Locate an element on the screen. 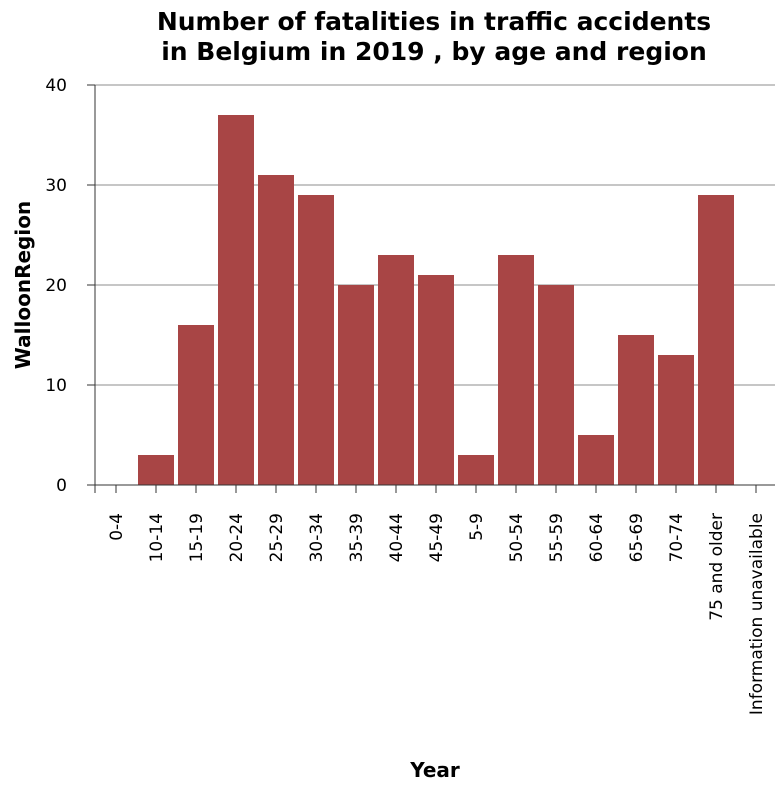  x-tick-label-16: Information unavailable is located at coordinates (757, 614).